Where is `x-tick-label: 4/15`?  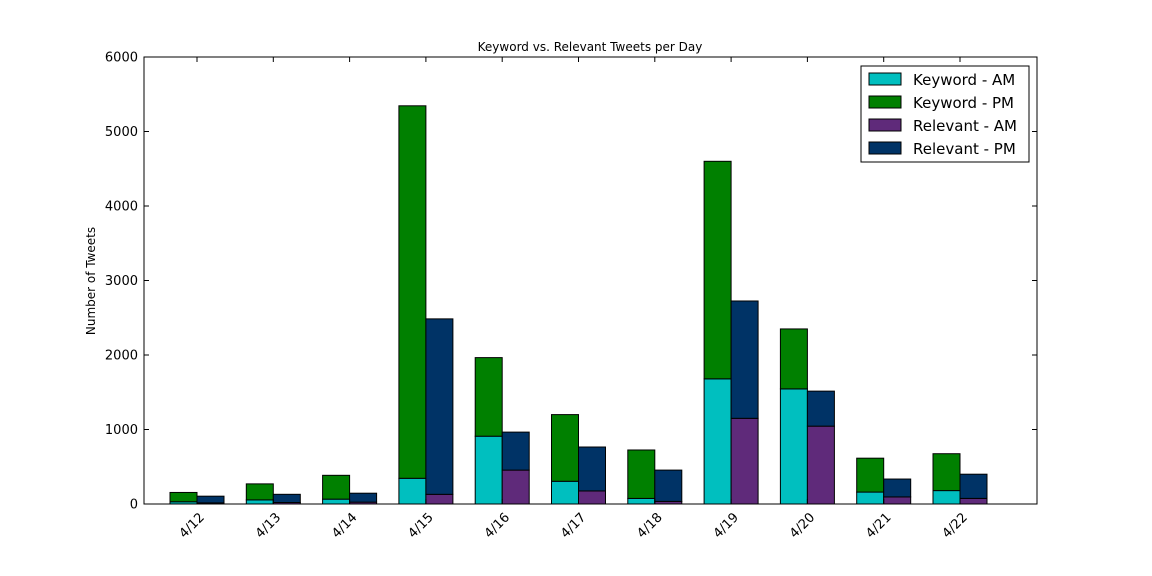
x-tick-label: 4/15 is located at coordinates (420, 525).